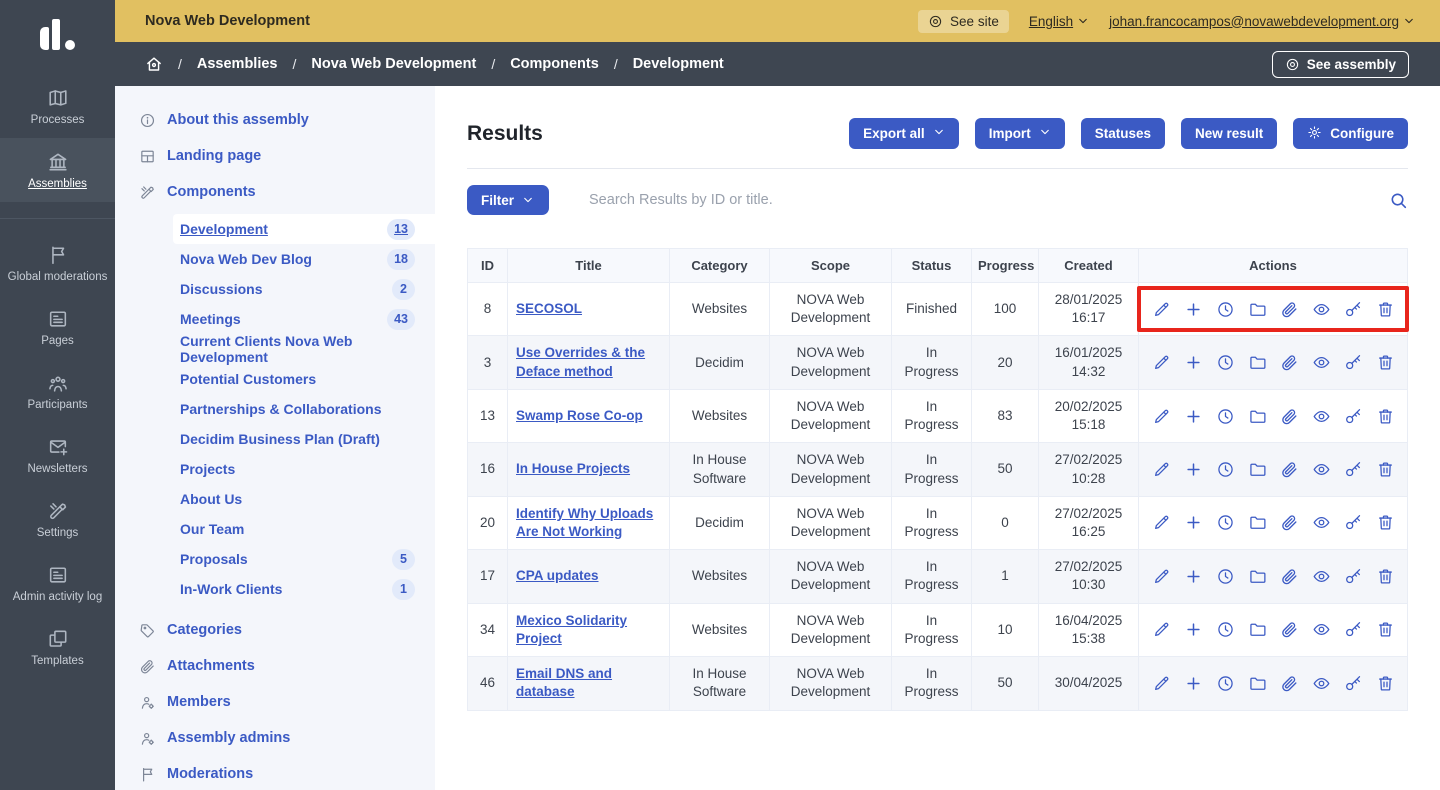  What do you see at coordinates (508, 200) in the screenshot?
I see `filter-button: Filter` at bounding box center [508, 200].